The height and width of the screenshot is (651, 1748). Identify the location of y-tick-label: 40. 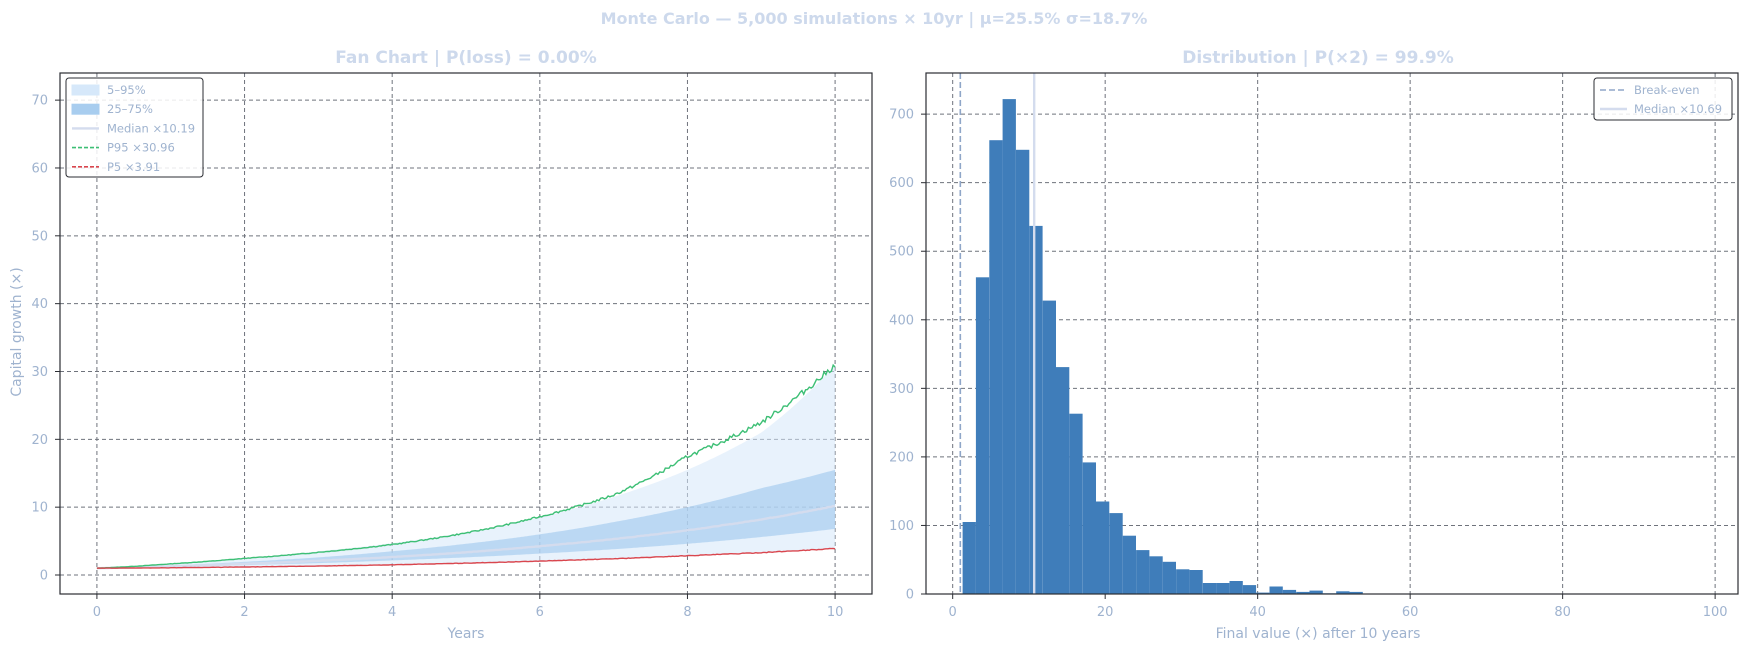
(39, 304).